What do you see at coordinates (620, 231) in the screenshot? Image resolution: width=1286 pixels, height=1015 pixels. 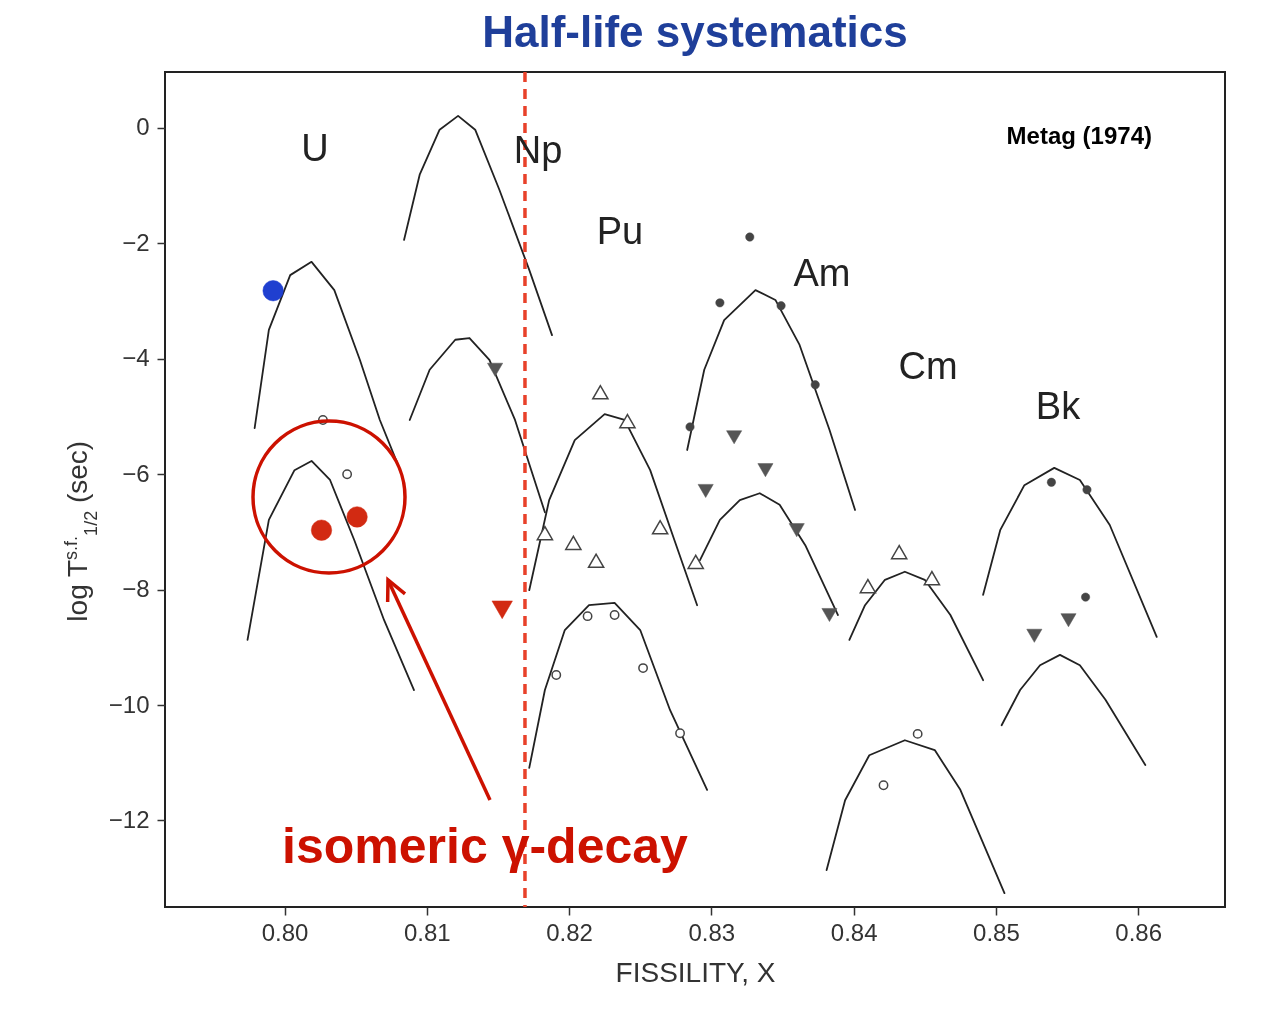 I see `annotation: Pu` at bounding box center [620, 231].